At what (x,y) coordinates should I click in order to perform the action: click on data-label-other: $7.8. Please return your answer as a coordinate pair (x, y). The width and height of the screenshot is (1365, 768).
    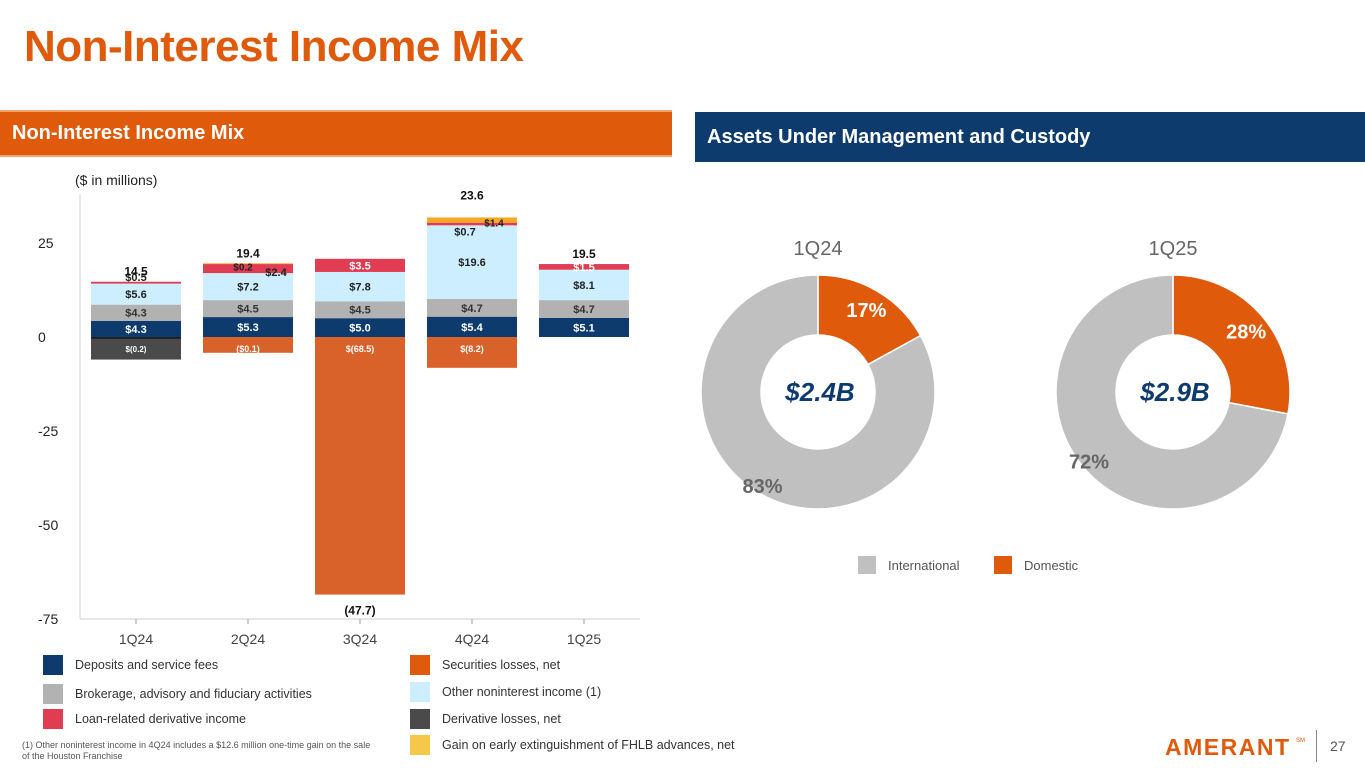
    Looking at the image, I should click on (359, 288).